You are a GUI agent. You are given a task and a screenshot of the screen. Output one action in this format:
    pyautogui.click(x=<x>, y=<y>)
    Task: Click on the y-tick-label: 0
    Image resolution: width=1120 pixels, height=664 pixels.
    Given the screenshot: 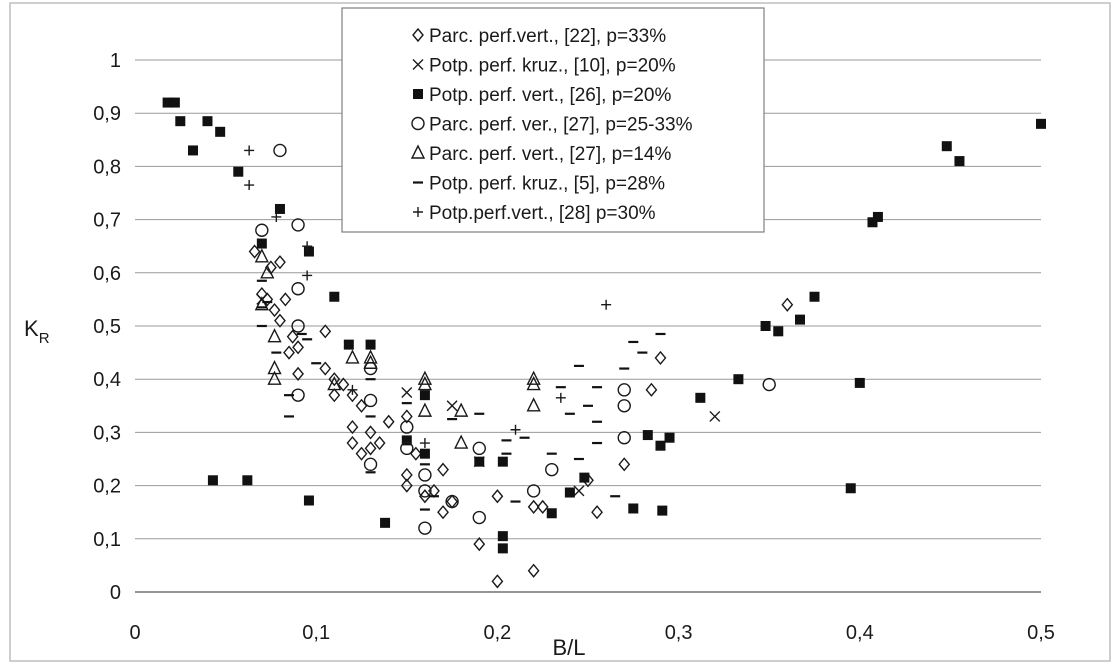 What is the action you would take?
    pyautogui.click(x=115, y=593)
    